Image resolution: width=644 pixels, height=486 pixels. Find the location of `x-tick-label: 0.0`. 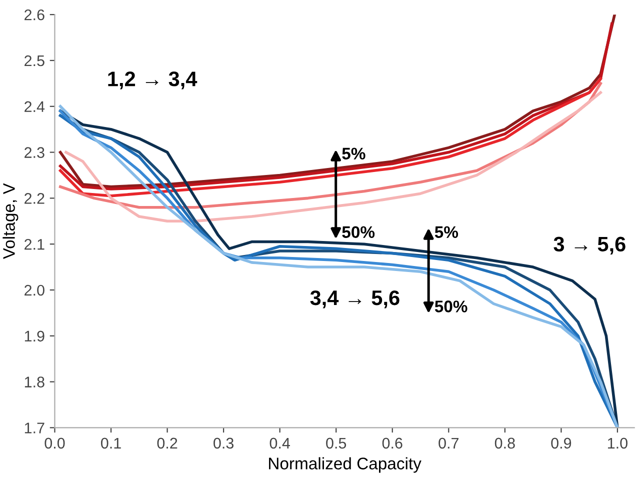

x-tick-label: 0.0 is located at coordinates (54, 443).